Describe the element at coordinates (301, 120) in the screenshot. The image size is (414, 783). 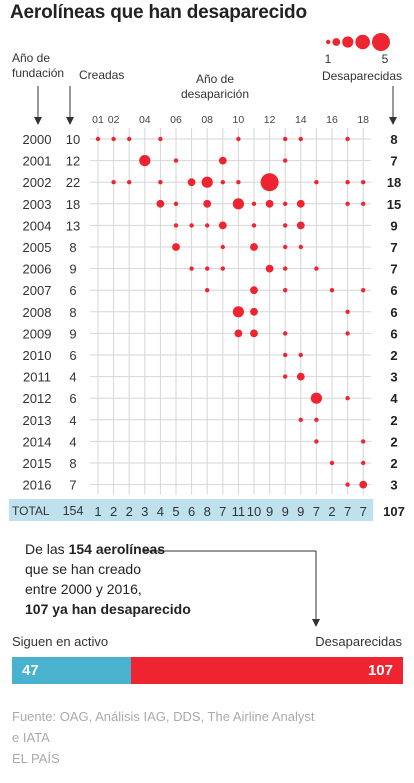
I see `x-tick-label: 14` at that location.